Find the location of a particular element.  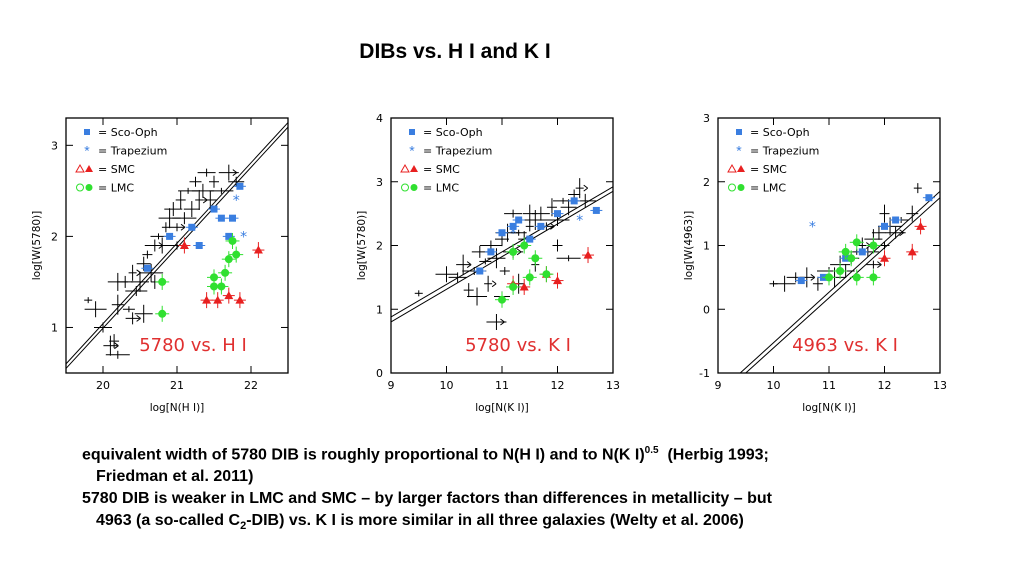

x-tick-label: 9 is located at coordinates (391, 385).